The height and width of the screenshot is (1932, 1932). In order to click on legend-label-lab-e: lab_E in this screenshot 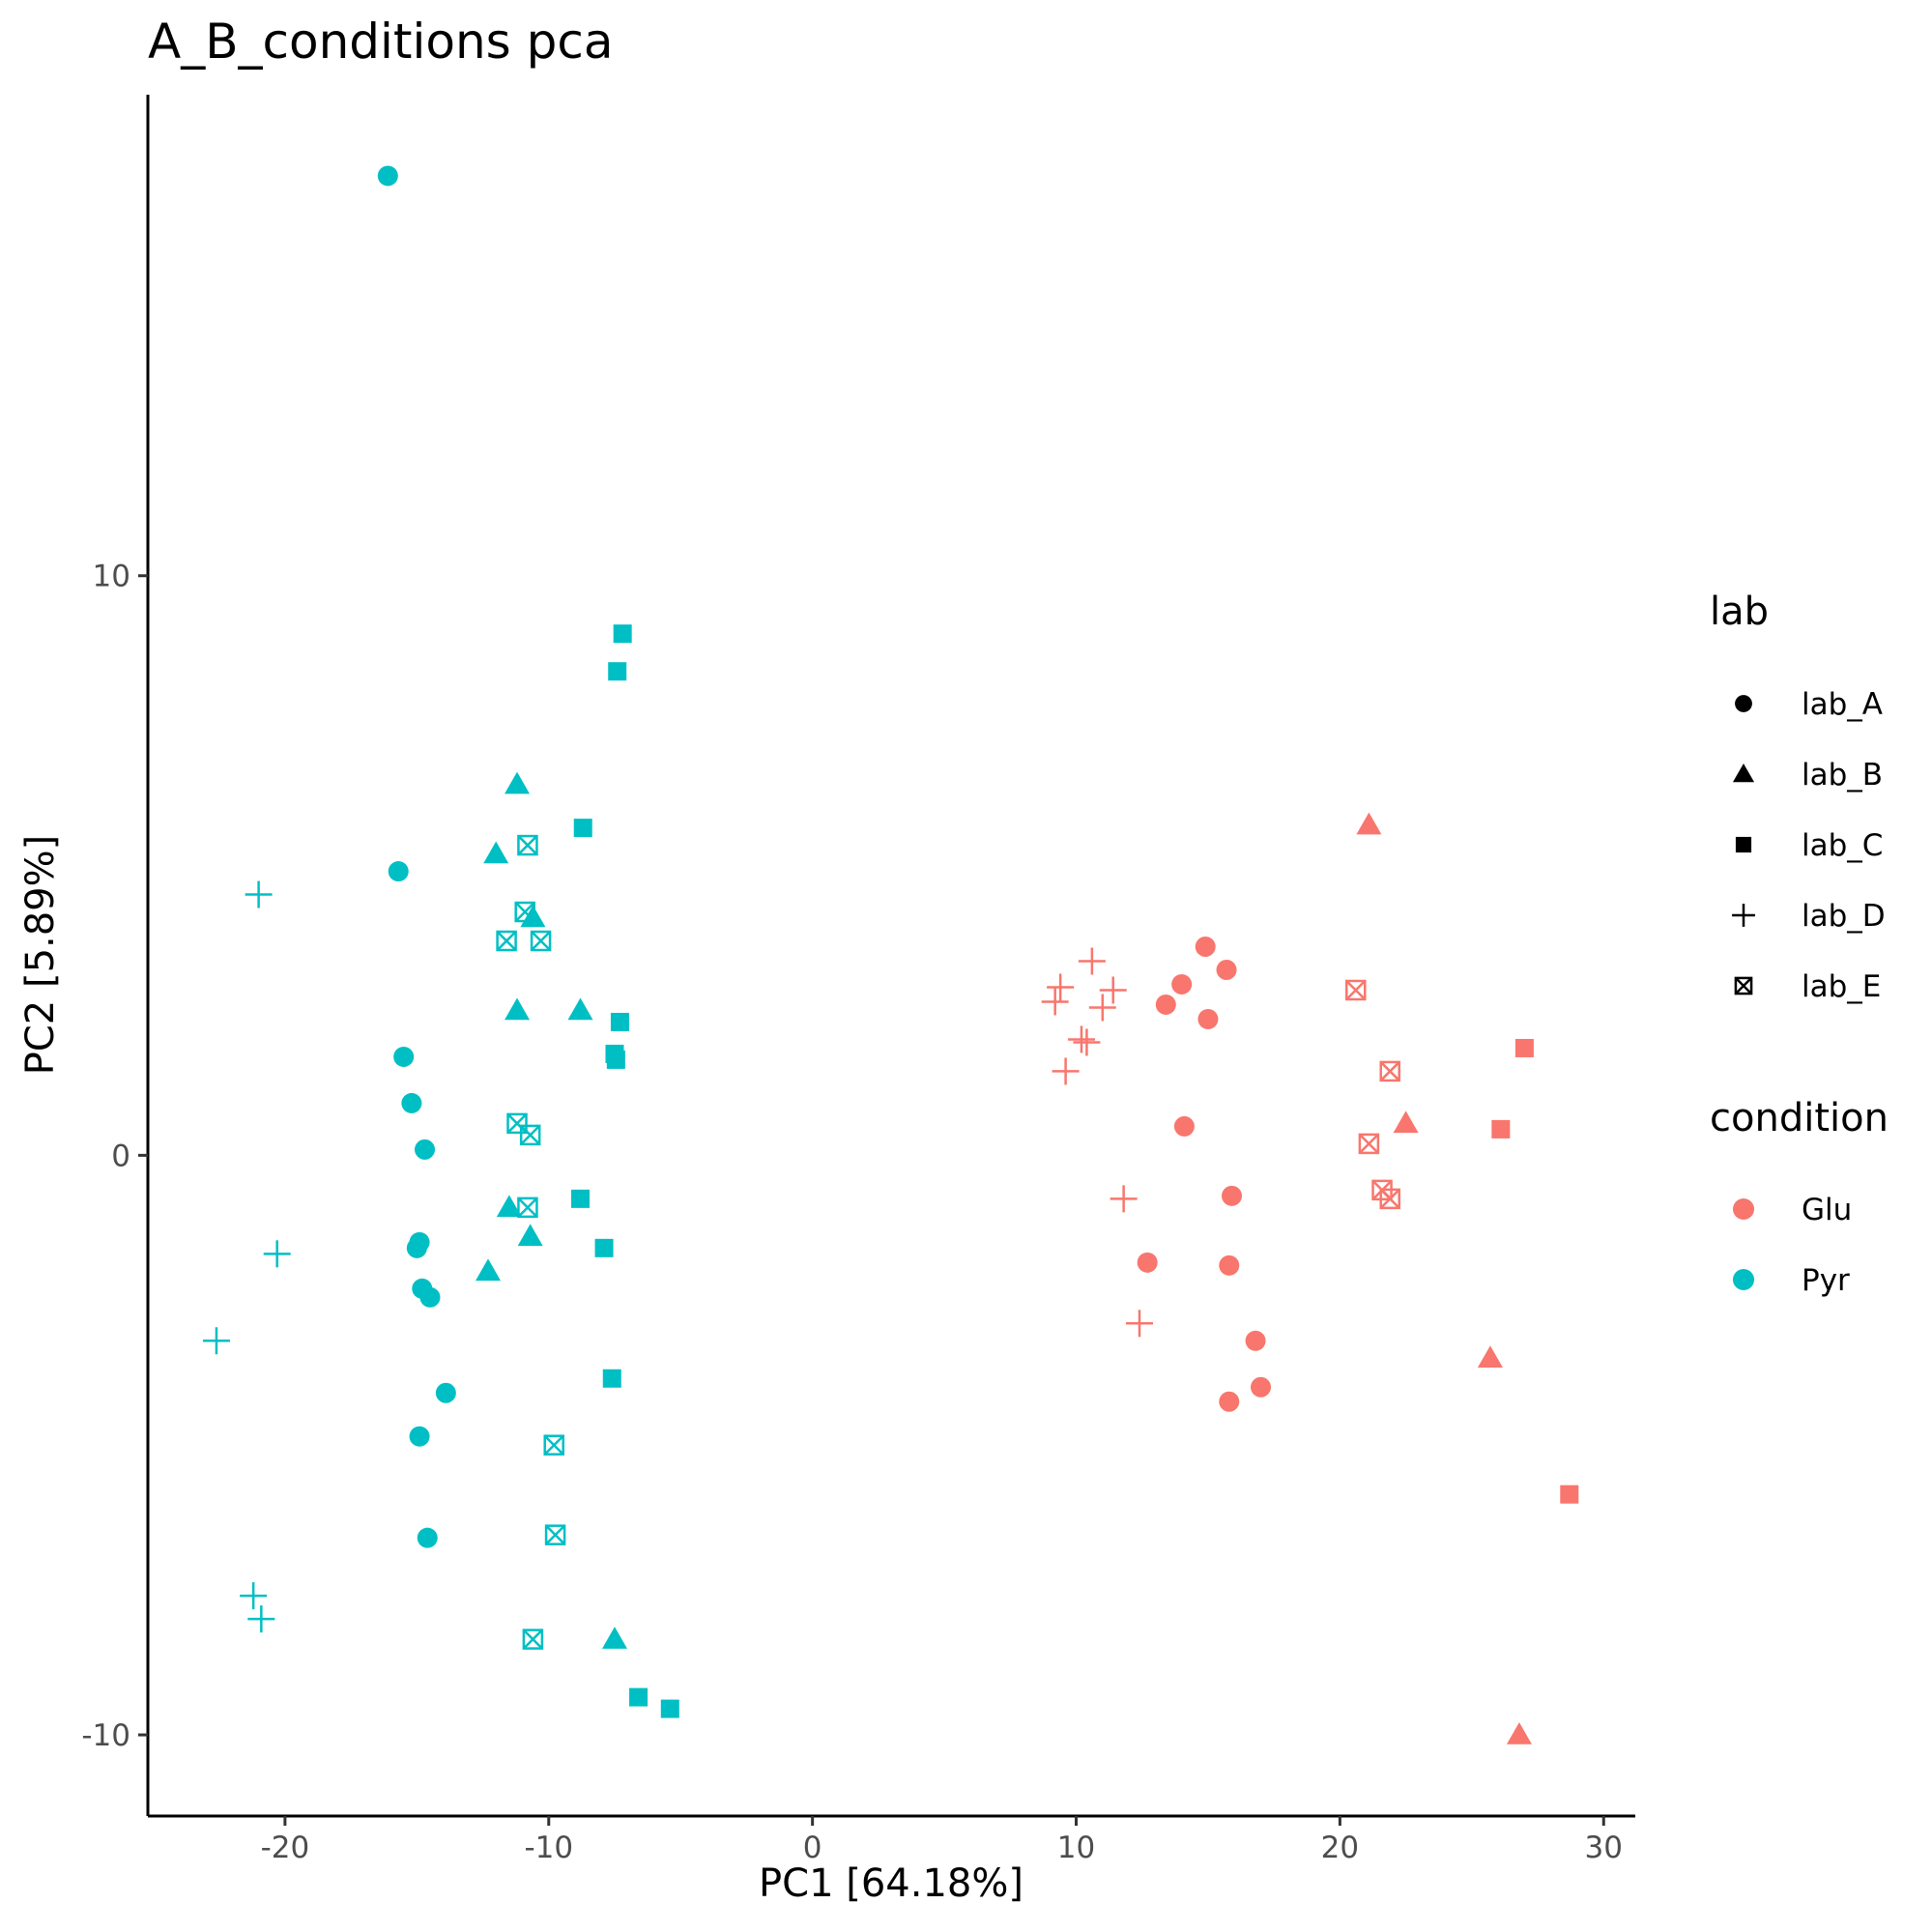, I will do `click(1841, 986)`.